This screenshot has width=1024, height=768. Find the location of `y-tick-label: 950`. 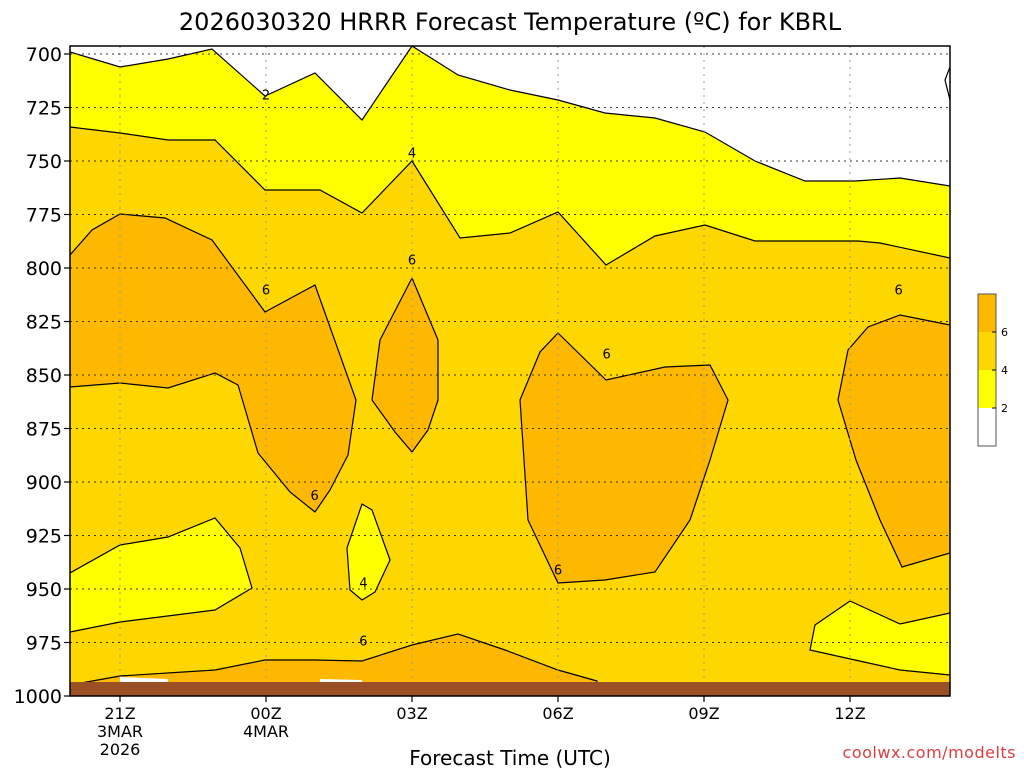

y-tick-label: 950 is located at coordinates (44, 590).